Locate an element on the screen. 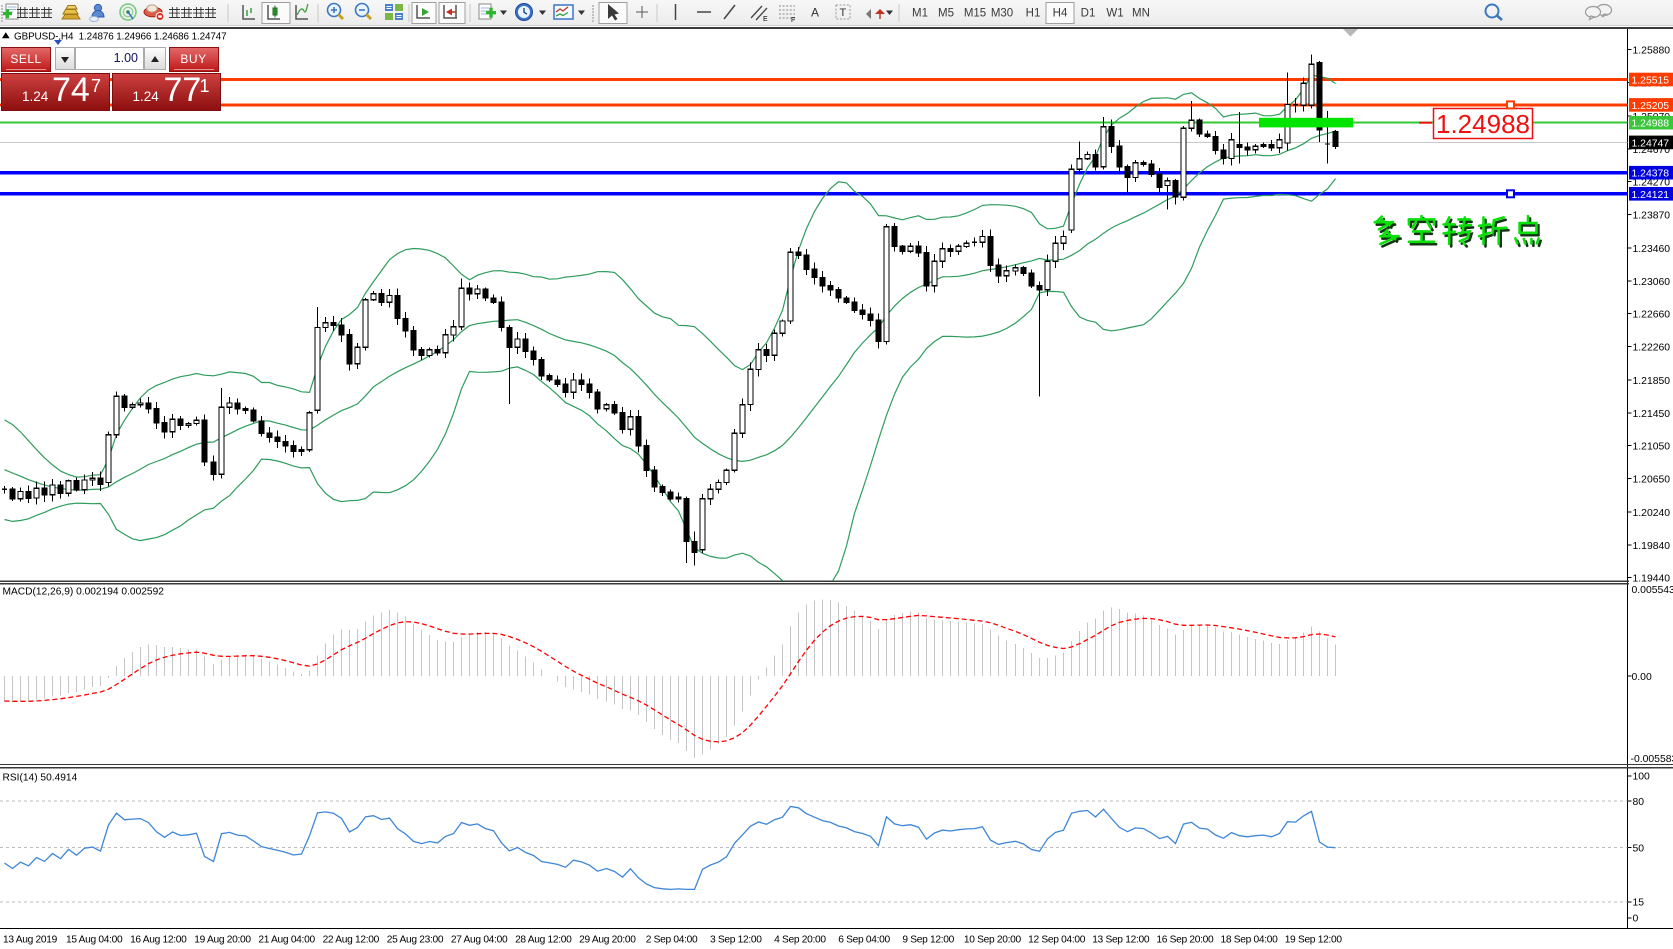 The image size is (1673, 949). svg-text: 28 Aug 12:00 is located at coordinates (543, 940).